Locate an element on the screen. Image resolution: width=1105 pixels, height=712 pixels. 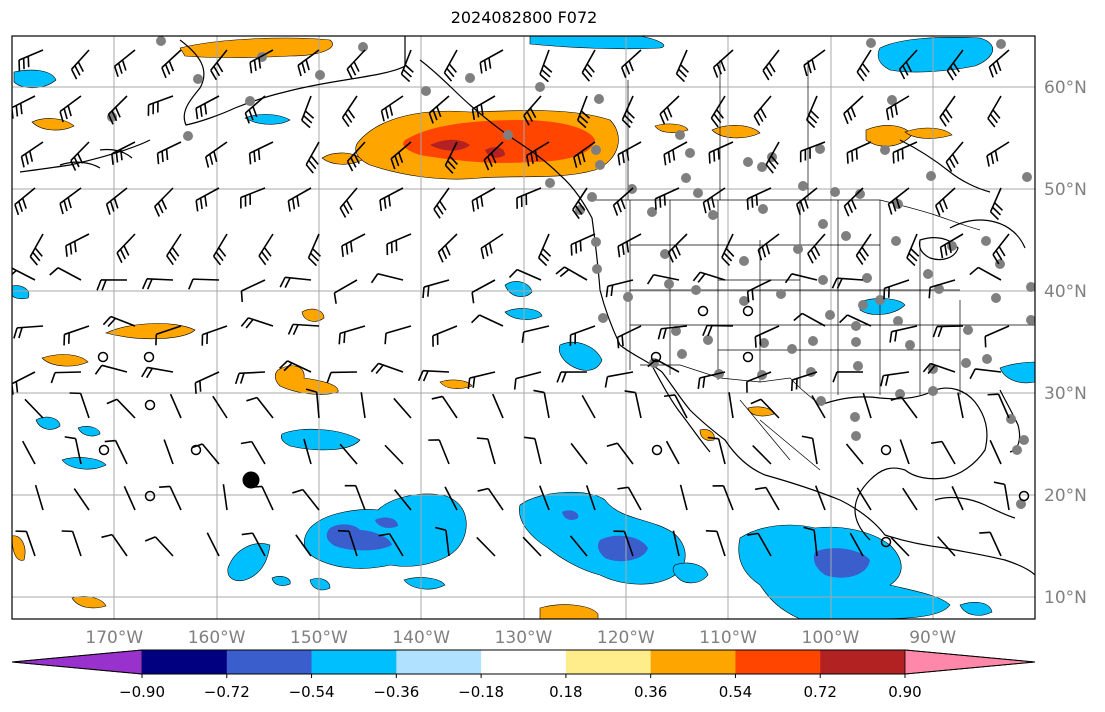
colorbar-tick-label: −0.36 is located at coordinates (396, 692).